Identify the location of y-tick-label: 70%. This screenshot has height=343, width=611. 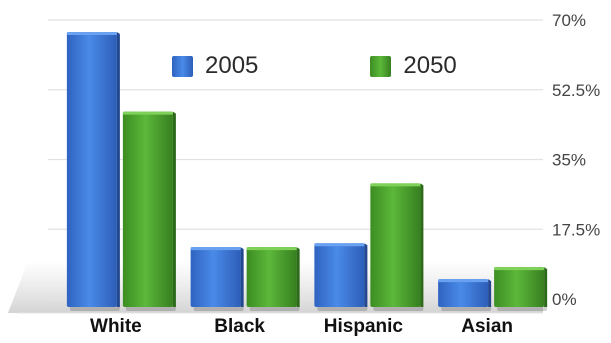
(569, 20).